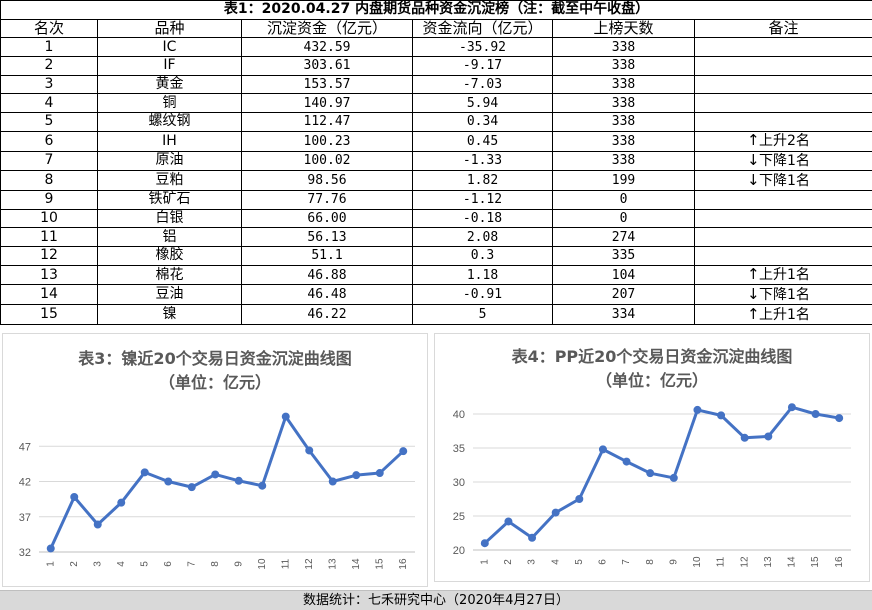 This screenshot has height=610, width=872. Describe the element at coordinates (49, 181) in the screenshot. I see `rank-cell: 8` at that location.